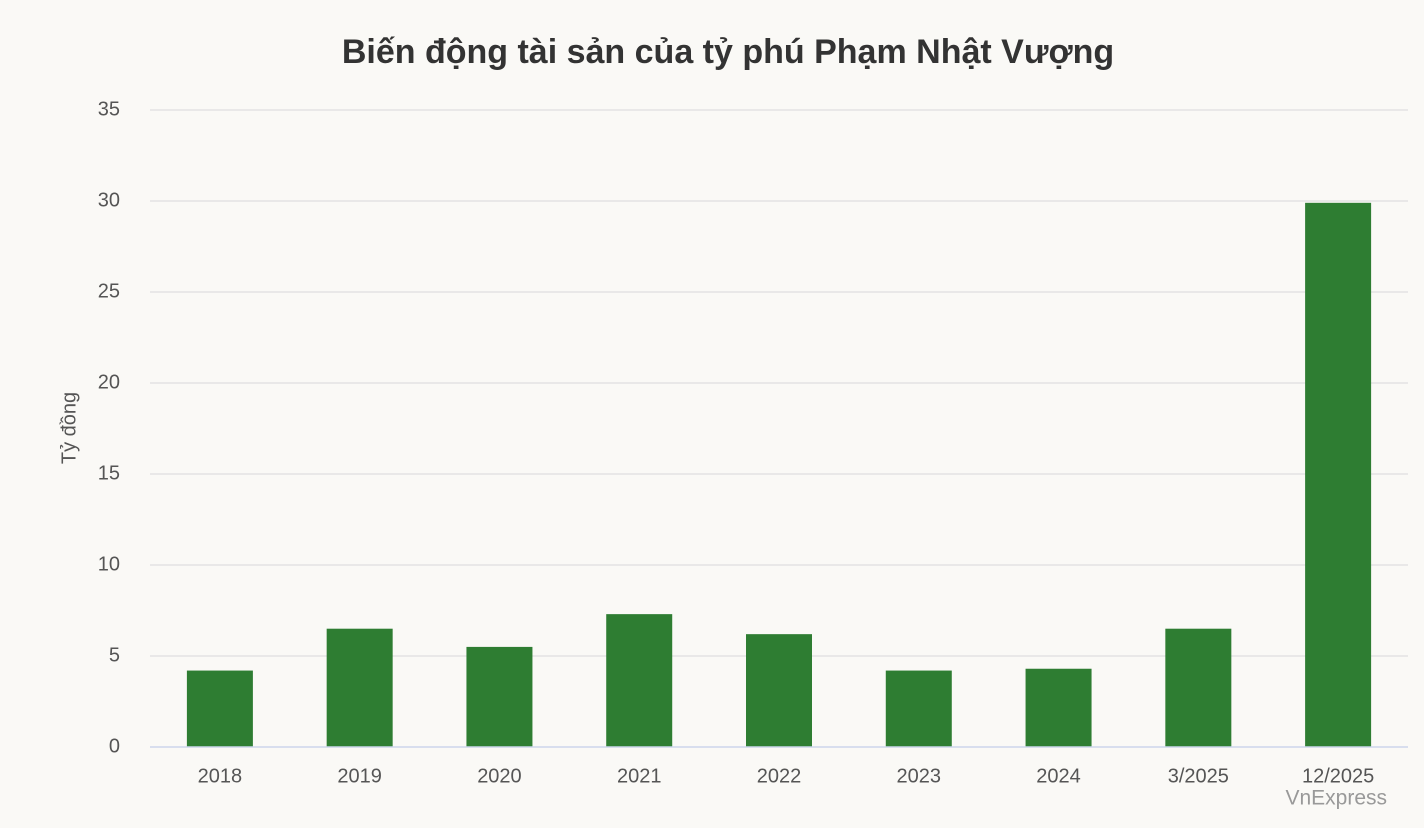 The width and height of the screenshot is (1424, 828). What do you see at coordinates (109, 109) in the screenshot?
I see `y-tick-label: 35` at bounding box center [109, 109].